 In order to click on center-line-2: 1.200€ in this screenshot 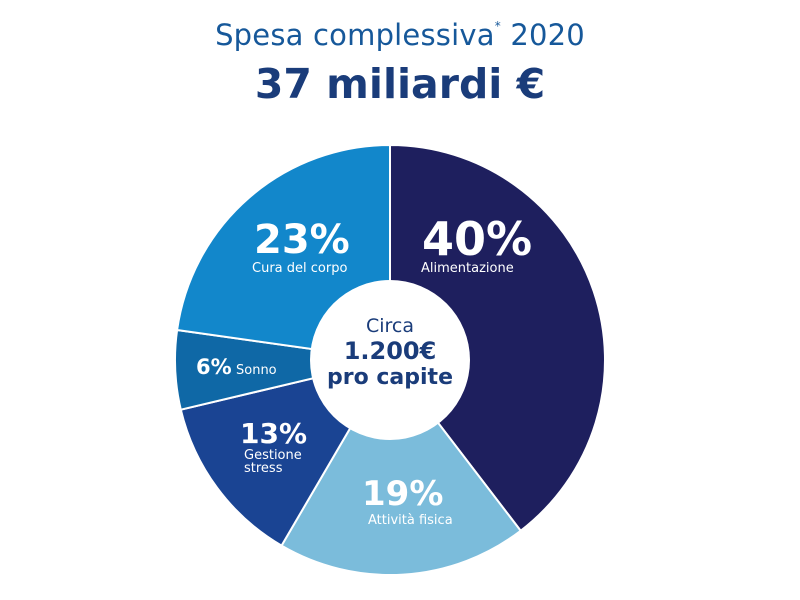, I will do `click(390, 351)`.